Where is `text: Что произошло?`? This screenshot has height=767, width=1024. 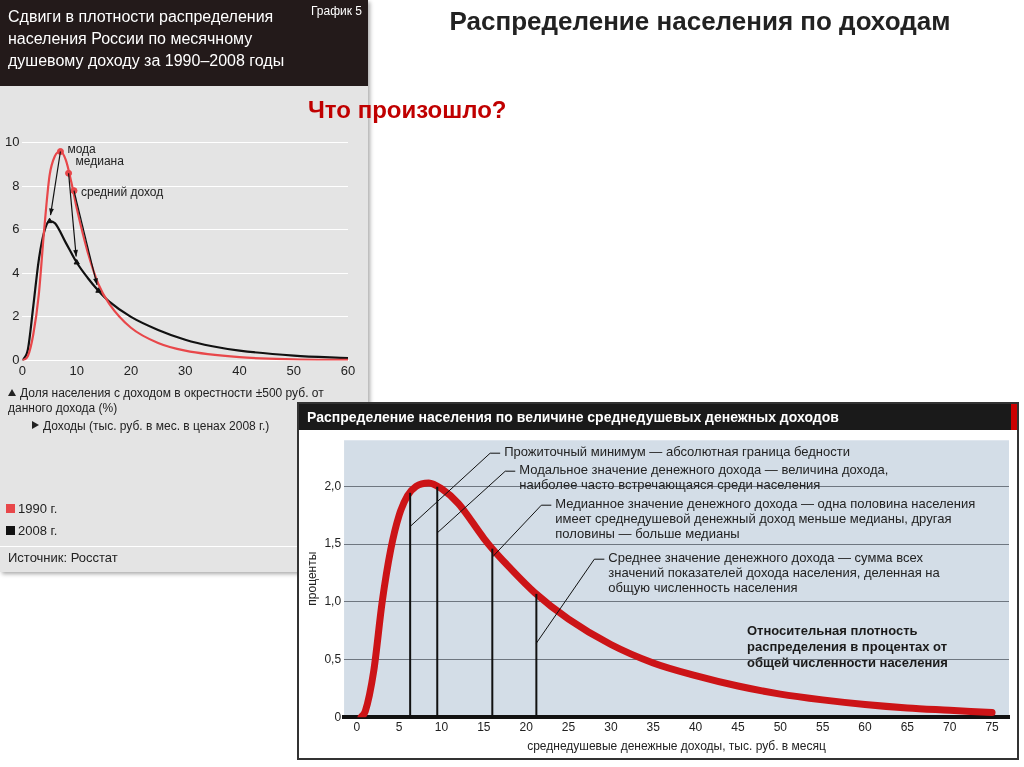
text: Что произошло? is located at coordinates (407, 110).